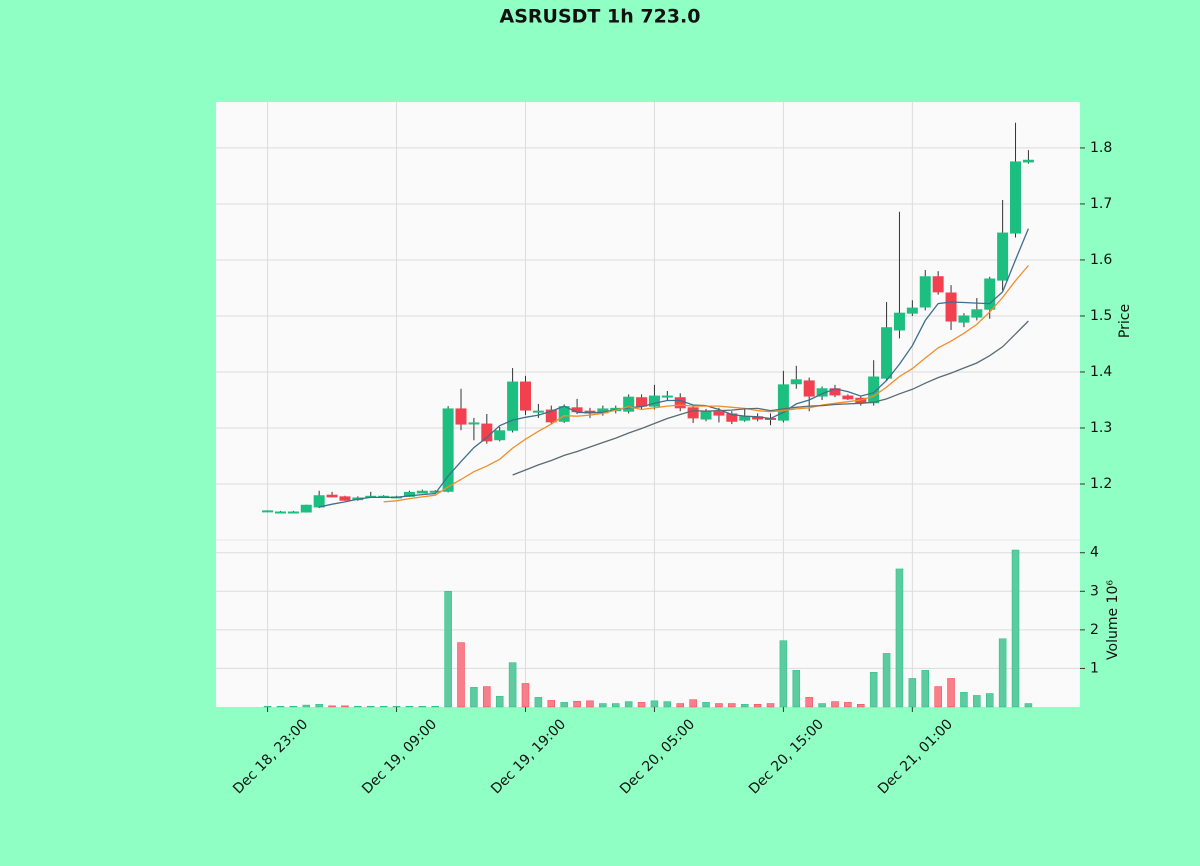 The width and height of the screenshot is (1200, 866). I want to click on y-tick-label: 1.4, so click(1101, 372).